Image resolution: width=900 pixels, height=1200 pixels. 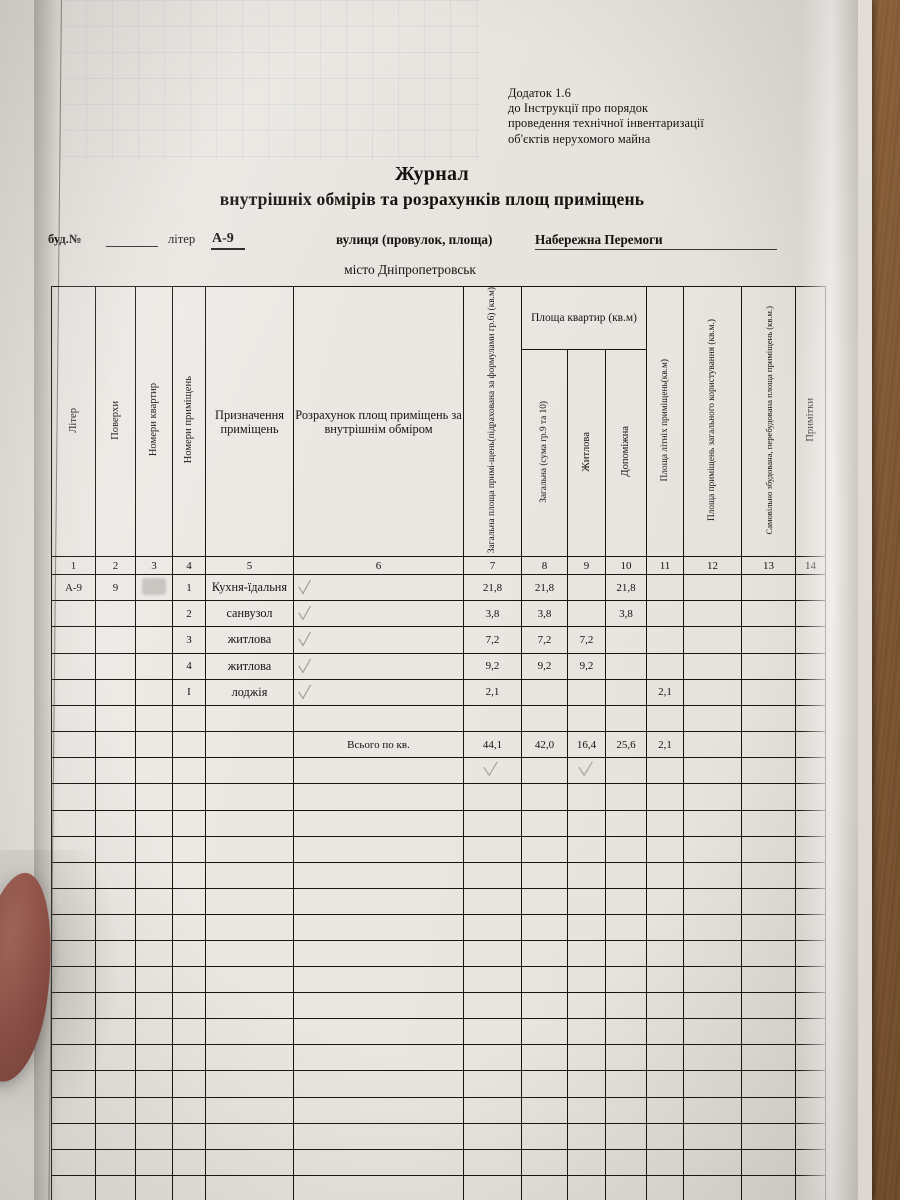 What do you see at coordinates (132, 246) in the screenshot?
I see `building-number-blank` at bounding box center [132, 246].